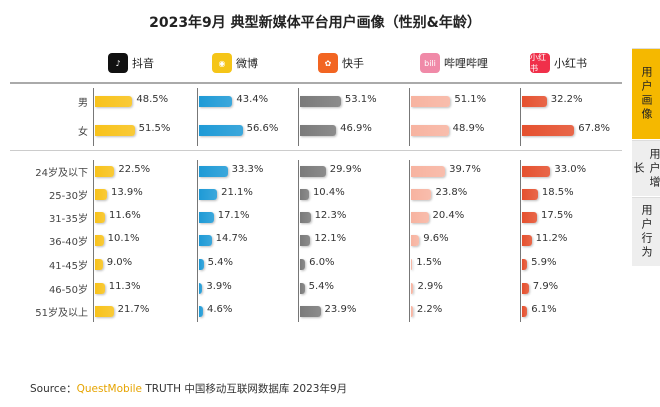 Image resolution: width=660 pixels, height=407 pixels. What do you see at coordinates (133, 309) in the screenshot?
I see `age-value: 21.7%` at bounding box center [133, 309].